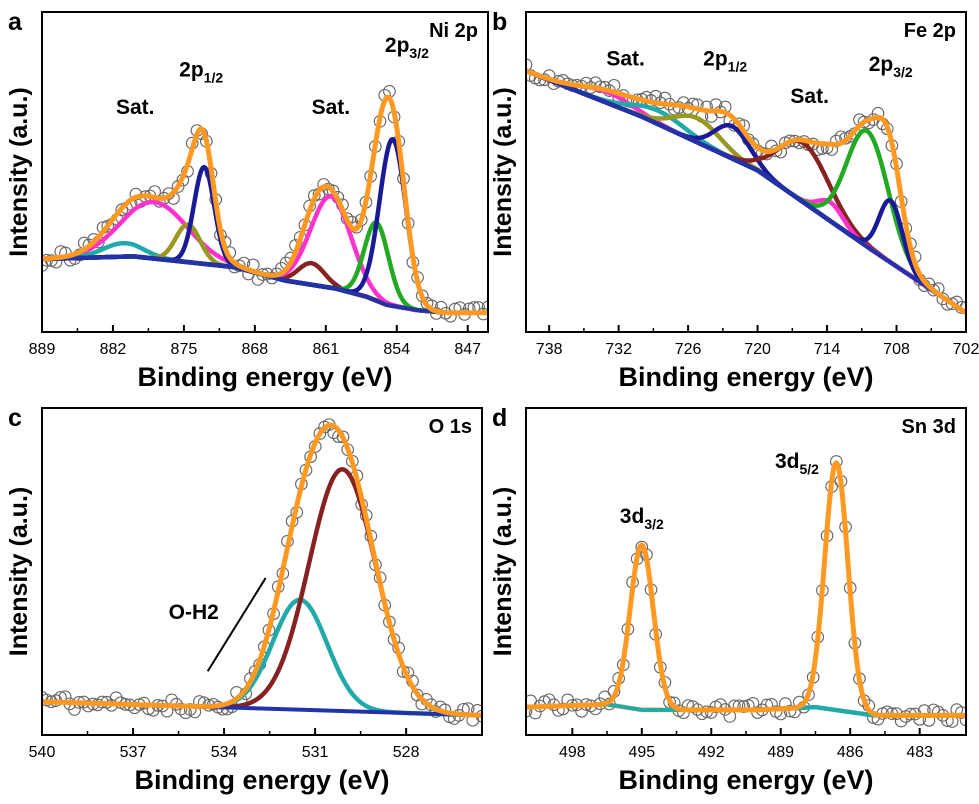 The height and width of the screenshot is (804, 979). Describe the element at coordinates (780, 752) in the screenshot. I see `x-tick-label: 489` at that location.